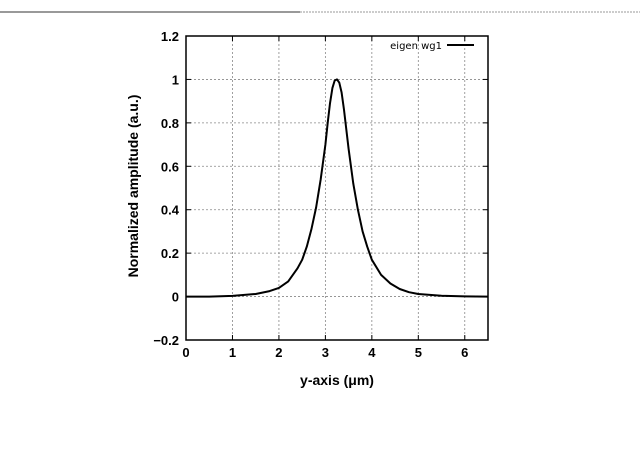 The width and height of the screenshot is (640, 449). I want to click on x-tick-label: 0, so click(185, 352).